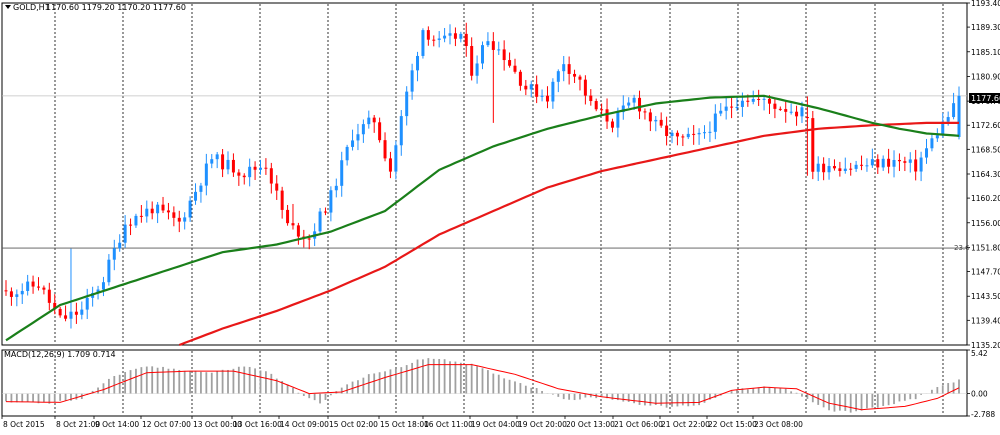 Image resolution: width=1000 pixels, height=435 pixels. I want to click on time-axis-label: 21 Oct 22:00, so click(685, 424).